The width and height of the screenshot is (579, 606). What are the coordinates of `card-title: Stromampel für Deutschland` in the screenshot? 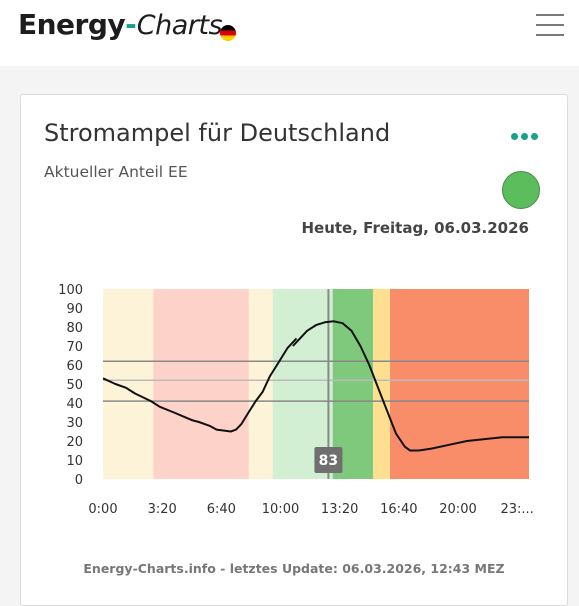 It's located at (217, 133).